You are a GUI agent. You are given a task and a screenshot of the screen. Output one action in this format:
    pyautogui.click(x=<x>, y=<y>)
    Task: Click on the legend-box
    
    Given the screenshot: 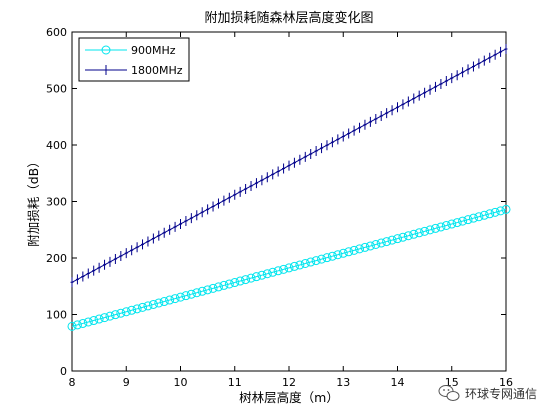 What is the action you would take?
    pyautogui.click(x=134, y=59)
    